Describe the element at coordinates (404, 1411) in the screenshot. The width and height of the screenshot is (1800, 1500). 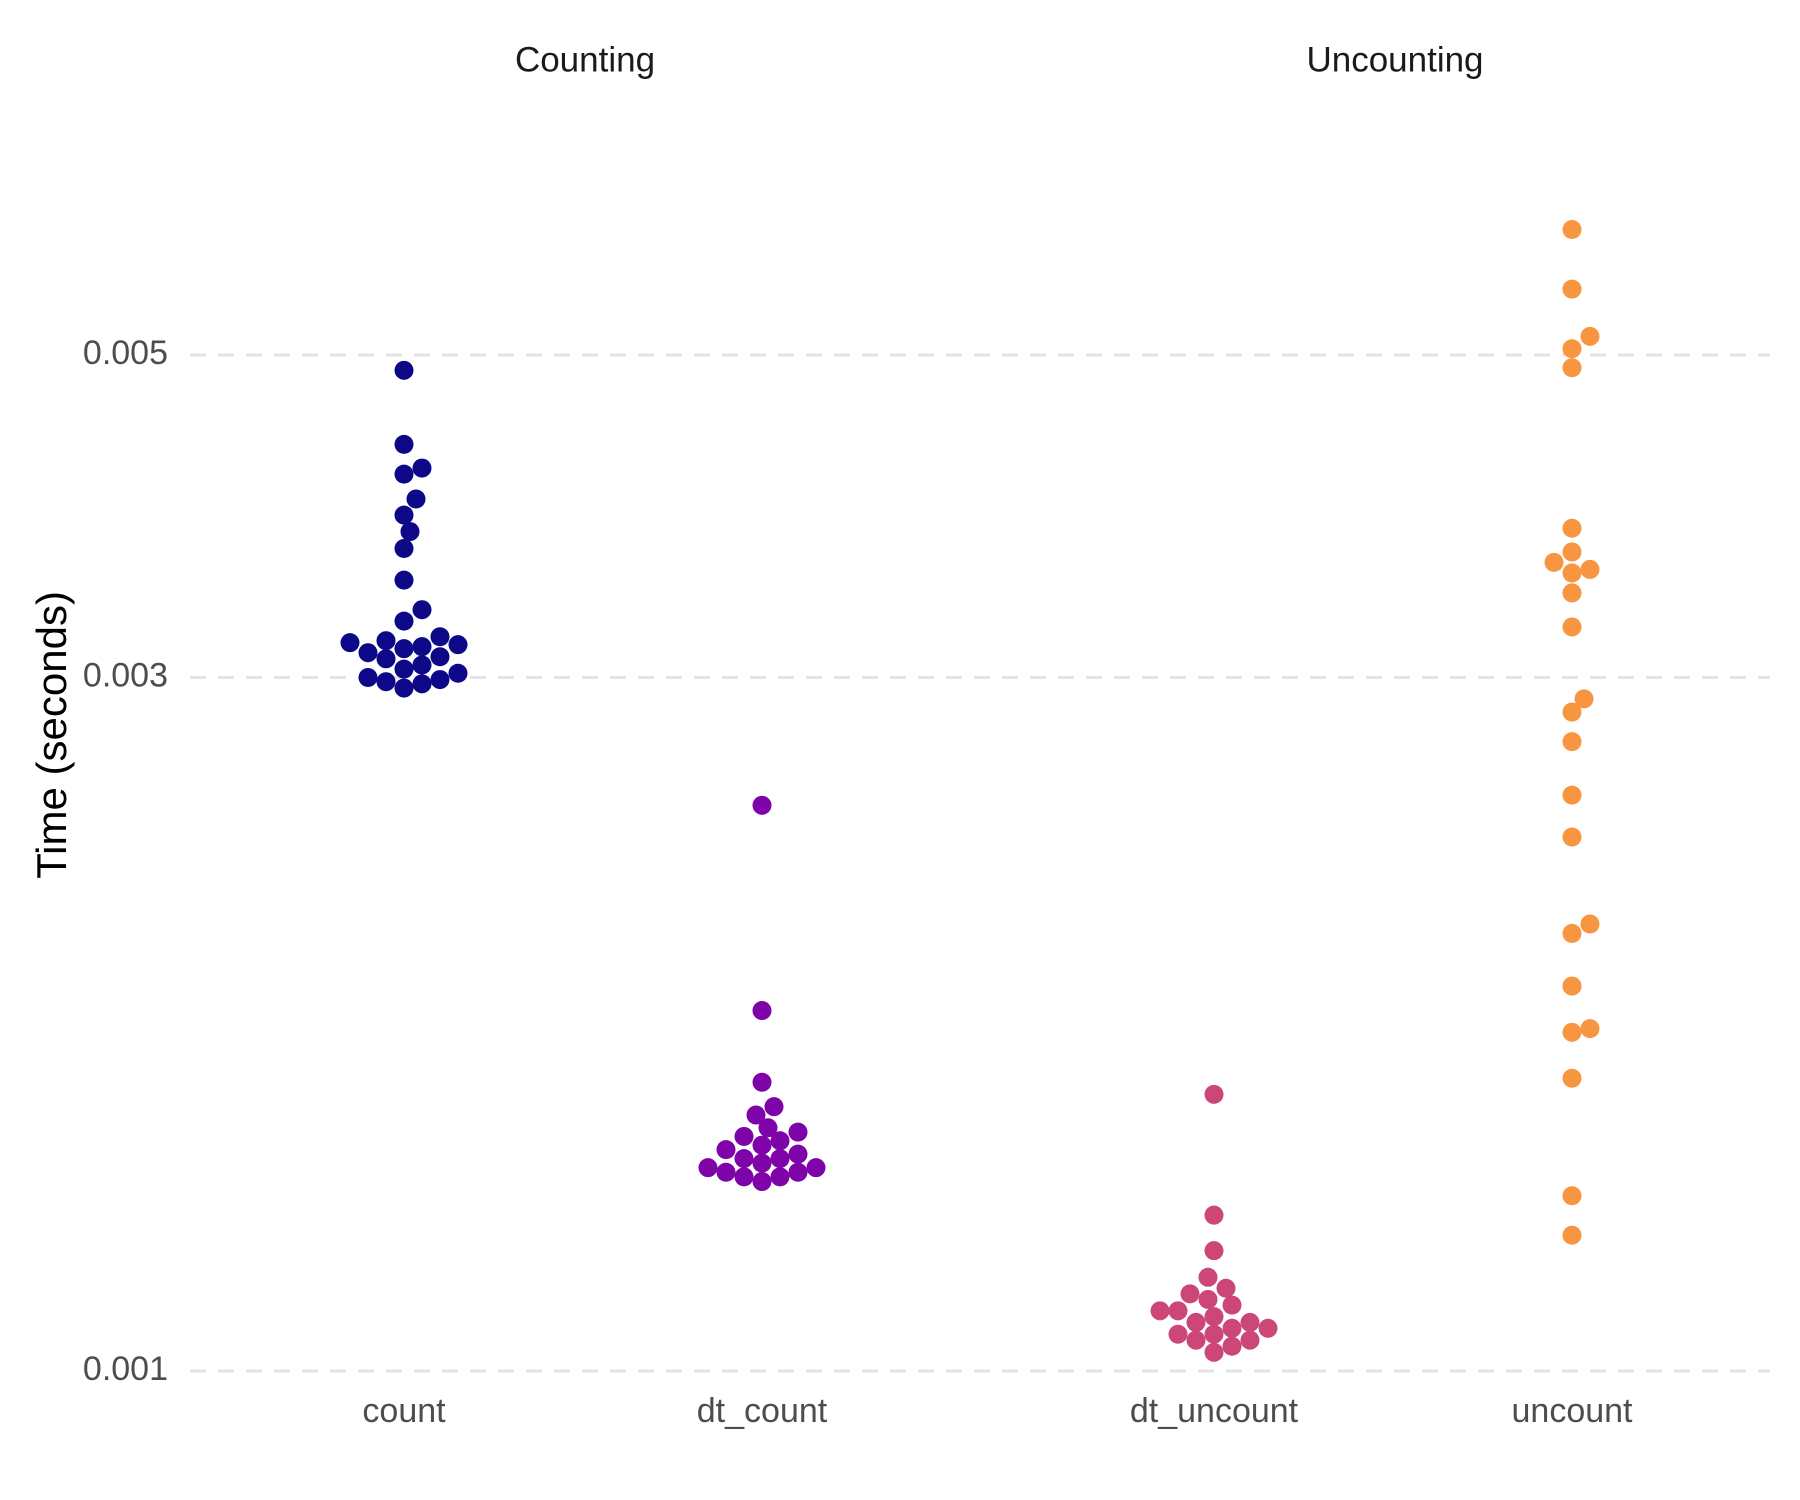
I see `x-tick-label: count` at that location.